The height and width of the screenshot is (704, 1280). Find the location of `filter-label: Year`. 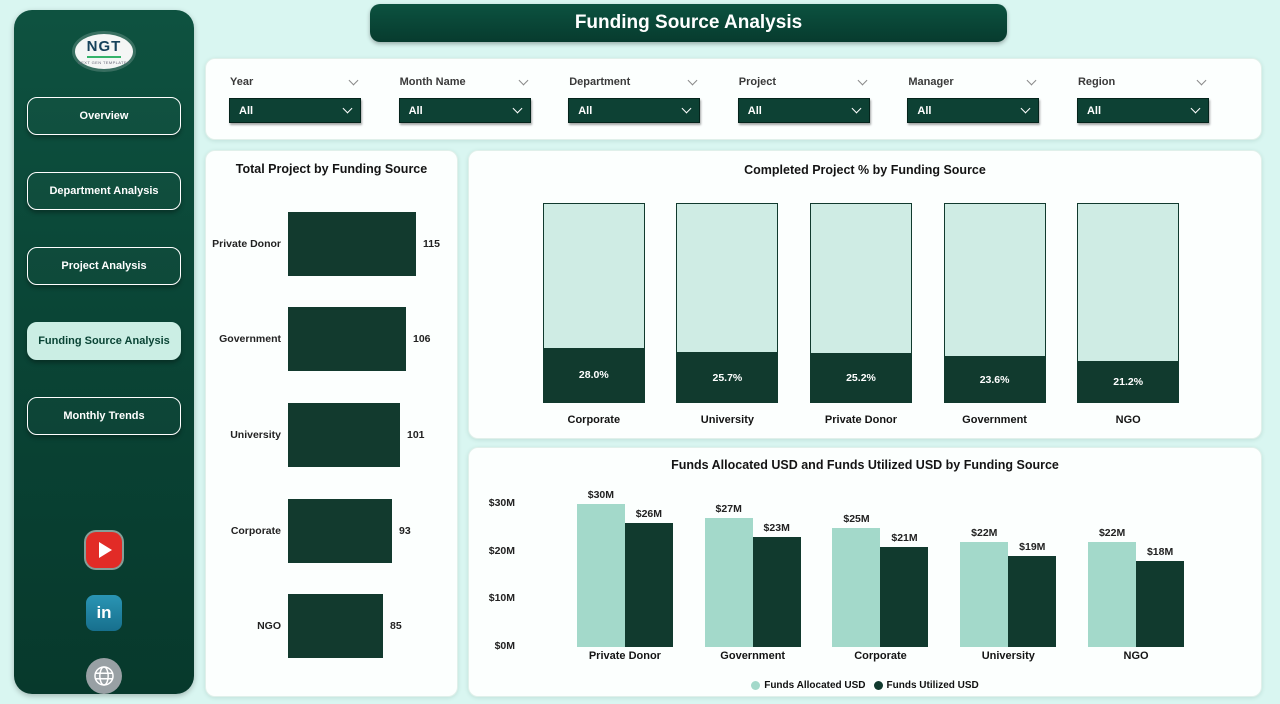

filter-label: Year is located at coordinates (242, 82).